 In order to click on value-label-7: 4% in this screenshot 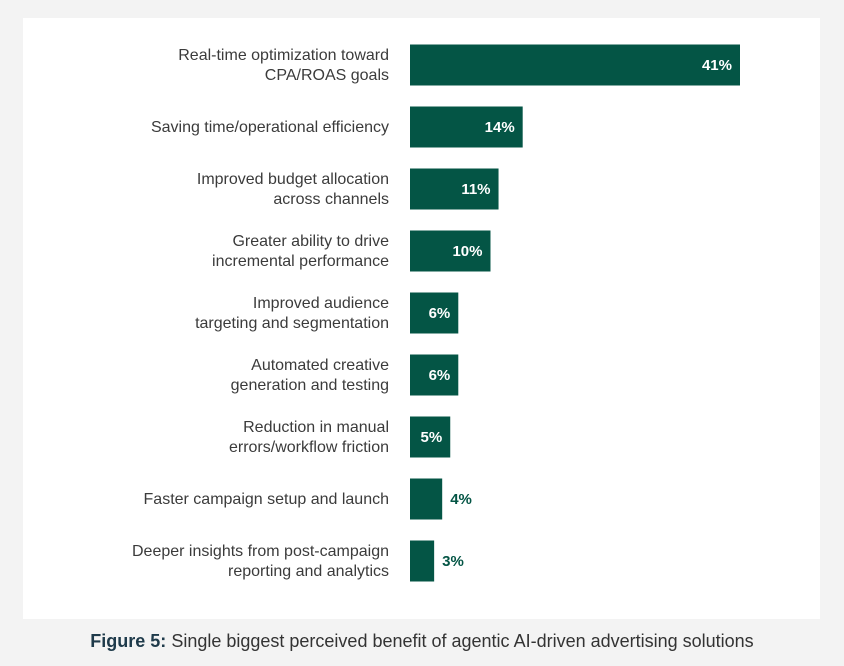, I will do `click(461, 499)`.